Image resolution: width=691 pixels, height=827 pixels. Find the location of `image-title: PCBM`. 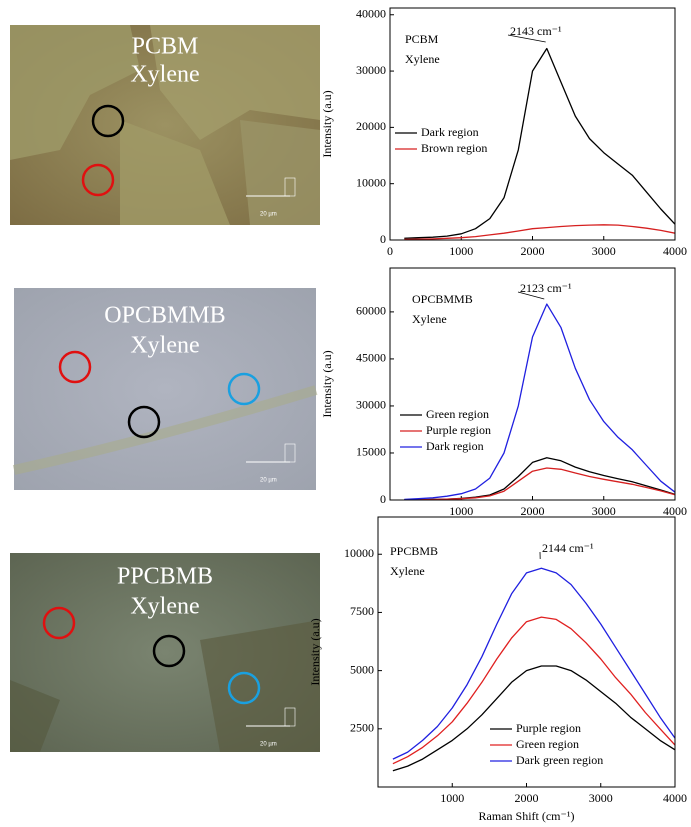

image-title: PCBM is located at coordinates (165, 47).